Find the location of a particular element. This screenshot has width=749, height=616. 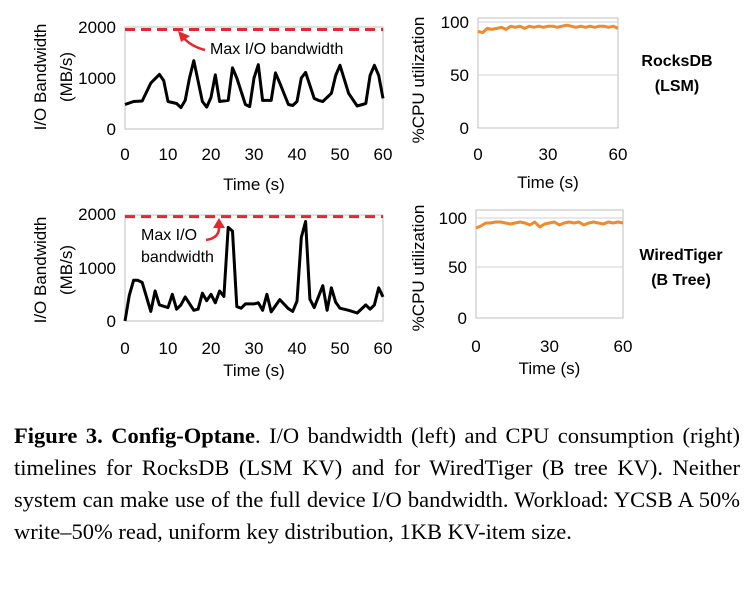

system-label-wiredtiger: WiredTiger is located at coordinates (680, 255).